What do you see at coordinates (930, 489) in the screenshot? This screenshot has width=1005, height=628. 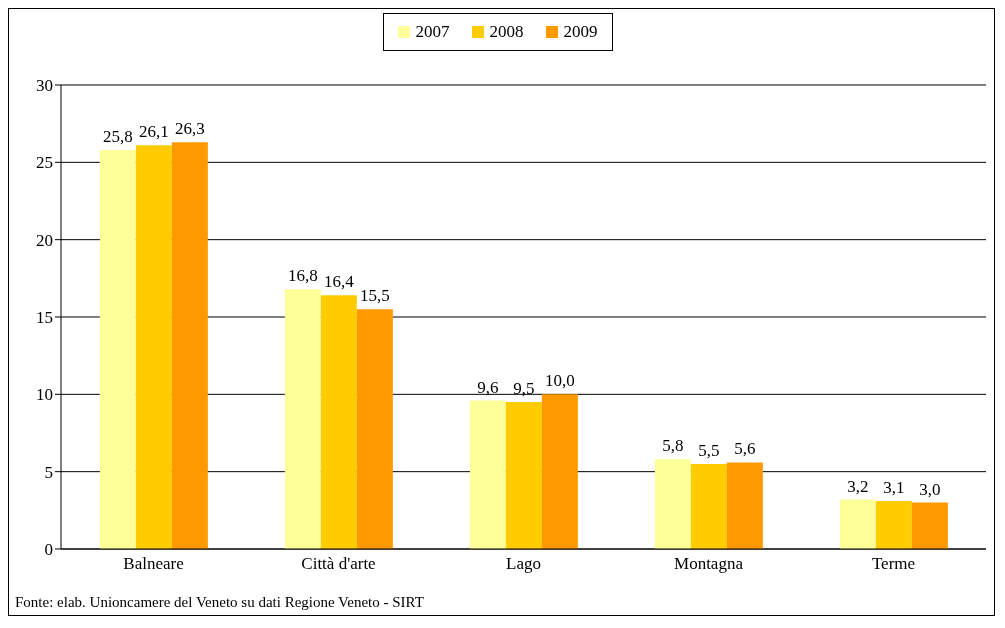 I see `data-label: 3,0` at bounding box center [930, 489].